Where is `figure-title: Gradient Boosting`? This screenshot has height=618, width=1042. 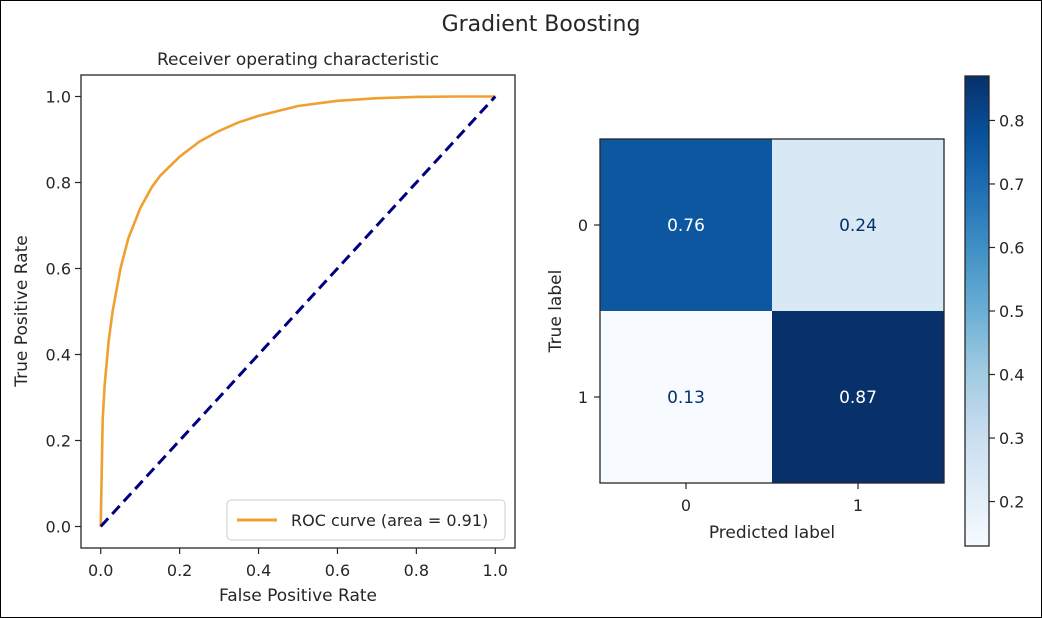 figure-title: Gradient Boosting is located at coordinates (541, 24).